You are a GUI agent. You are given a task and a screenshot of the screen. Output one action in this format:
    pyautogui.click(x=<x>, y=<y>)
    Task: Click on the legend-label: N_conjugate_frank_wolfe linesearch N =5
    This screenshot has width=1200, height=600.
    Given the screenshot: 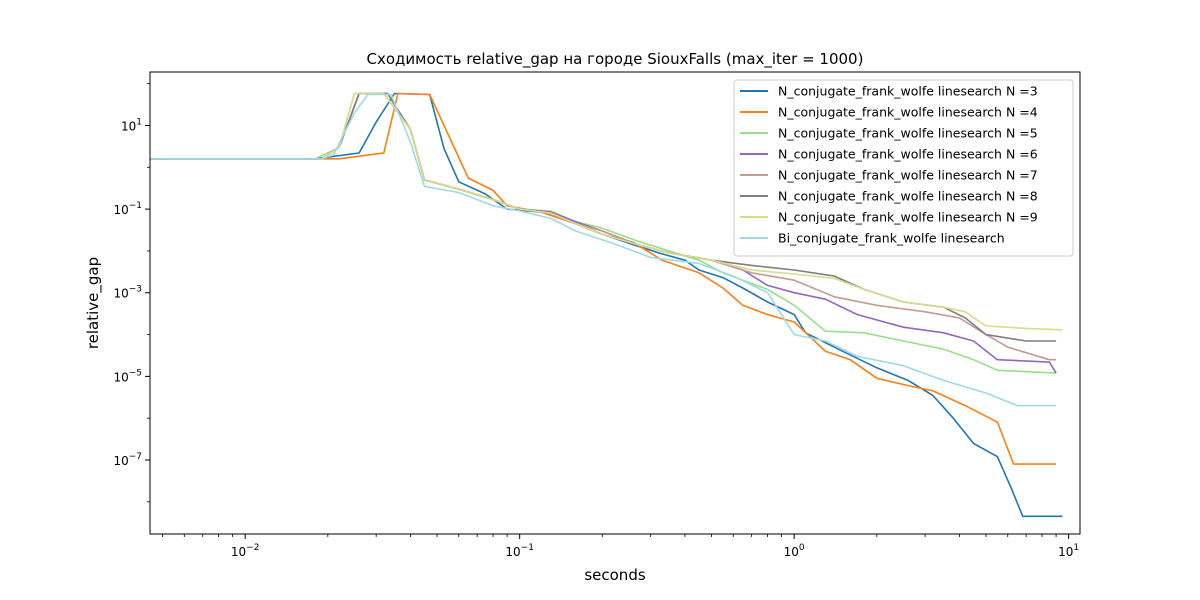 What is the action you would take?
    pyautogui.click(x=908, y=133)
    